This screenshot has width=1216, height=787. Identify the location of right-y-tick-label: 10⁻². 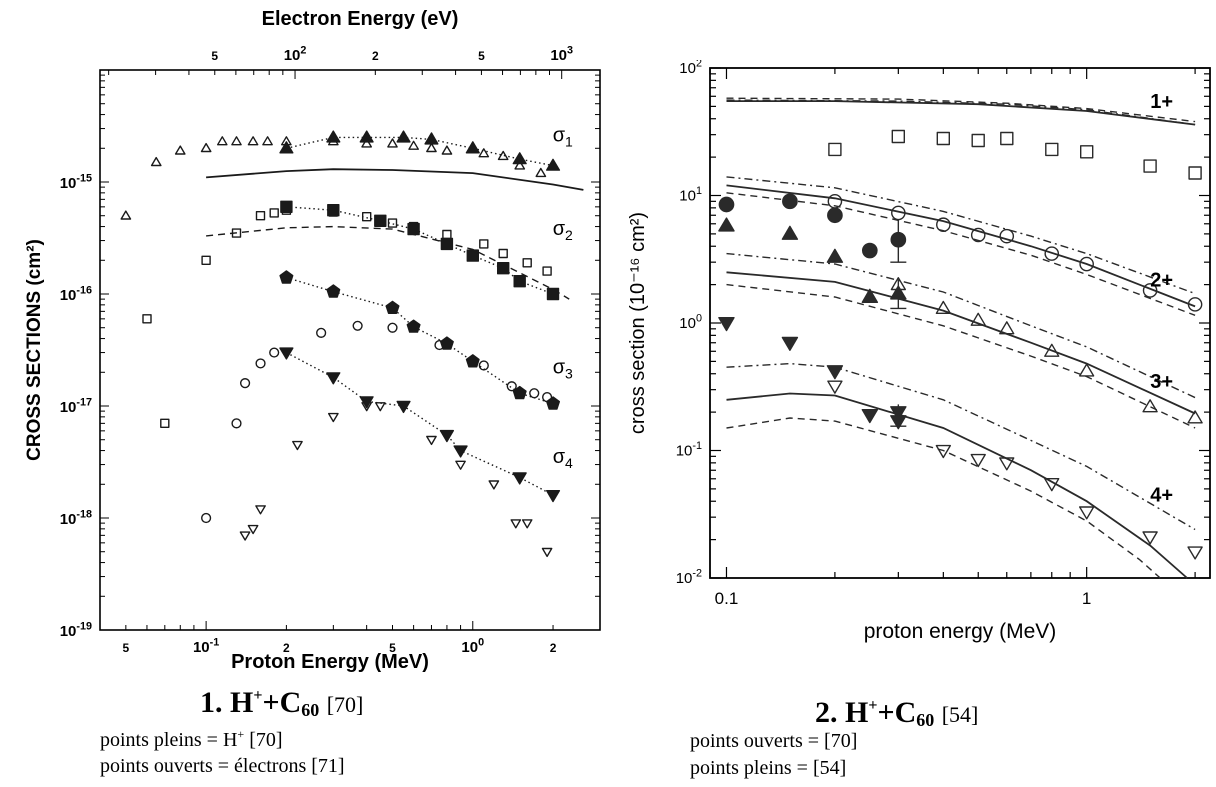
(689, 577).